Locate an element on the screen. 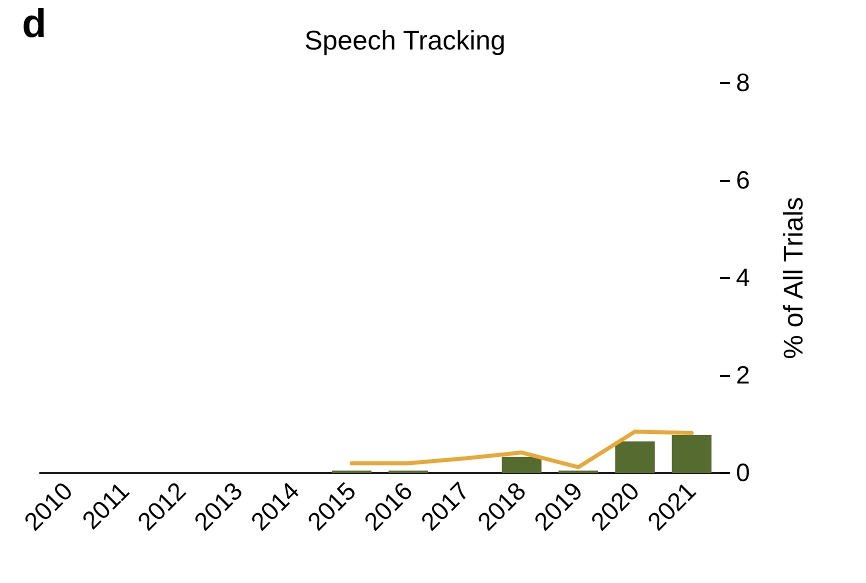 The image size is (866, 583). y-axis-title: % of All Trials is located at coordinates (793, 278).